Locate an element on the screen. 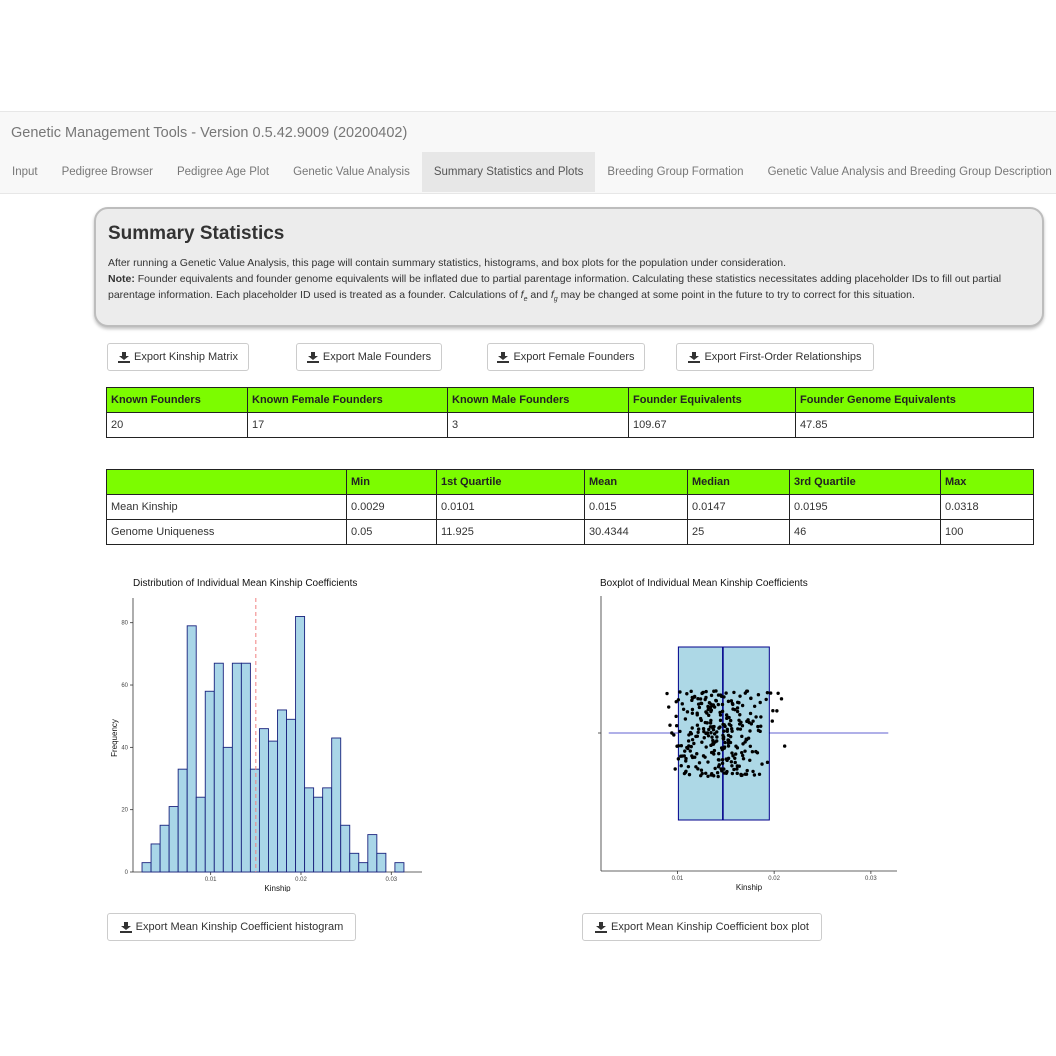 Image resolution: width=1056 pixels, height=1056 pixels. histogram-chart: 0 20 40 60 80 0.01 0.02 0.03 Kinship Frequency is located at coordinates (266, 745).